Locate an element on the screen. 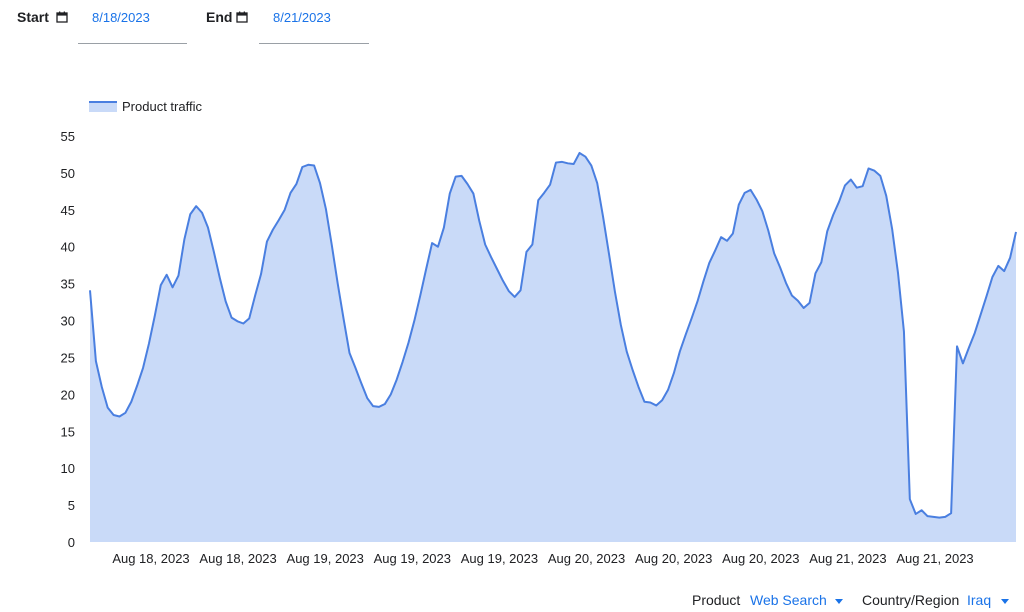 This screenshot has height=612, width=1024. legend-label: Product traffic is located at coordinates (162, 106).